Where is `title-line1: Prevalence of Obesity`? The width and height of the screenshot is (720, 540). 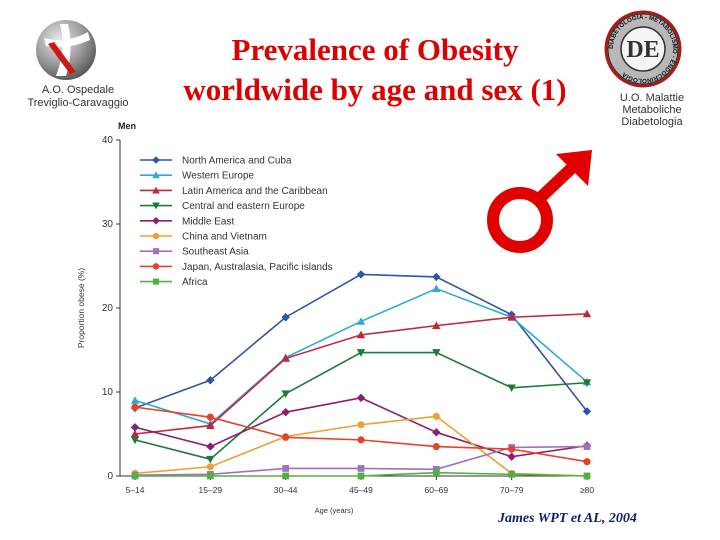
title-line1: Prevalence of Obesity is located at coordinates (375, 49).